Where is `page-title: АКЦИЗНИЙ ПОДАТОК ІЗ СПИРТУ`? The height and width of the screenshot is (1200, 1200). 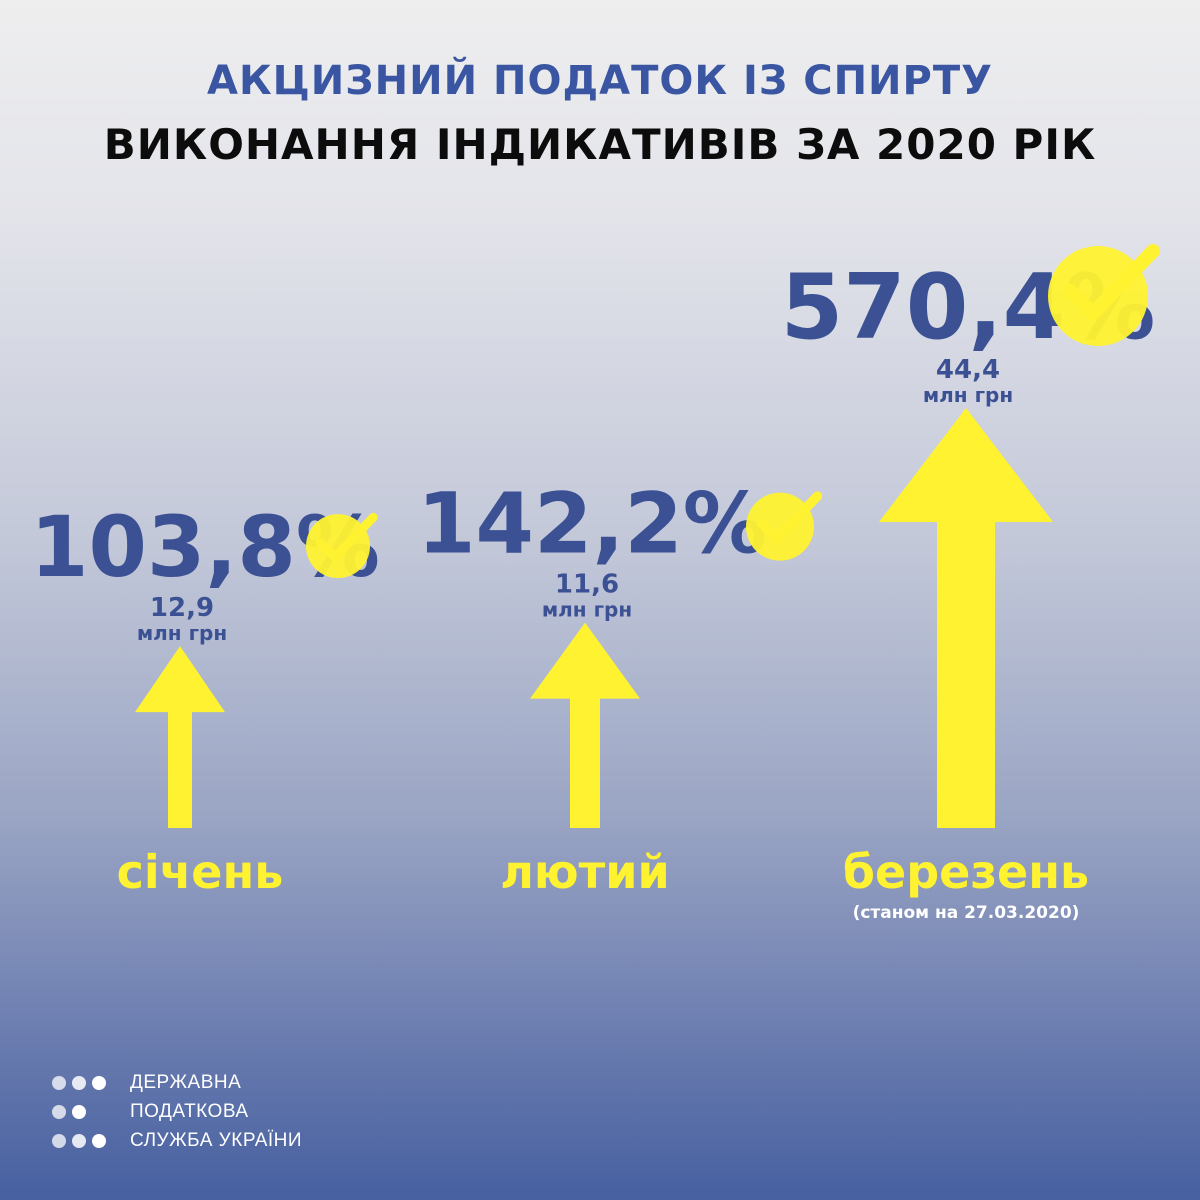 page-title: АКЦИЗНИЙ ПОДАТОК ІЗ СПИРТУ is located at coordinates (600, 81).